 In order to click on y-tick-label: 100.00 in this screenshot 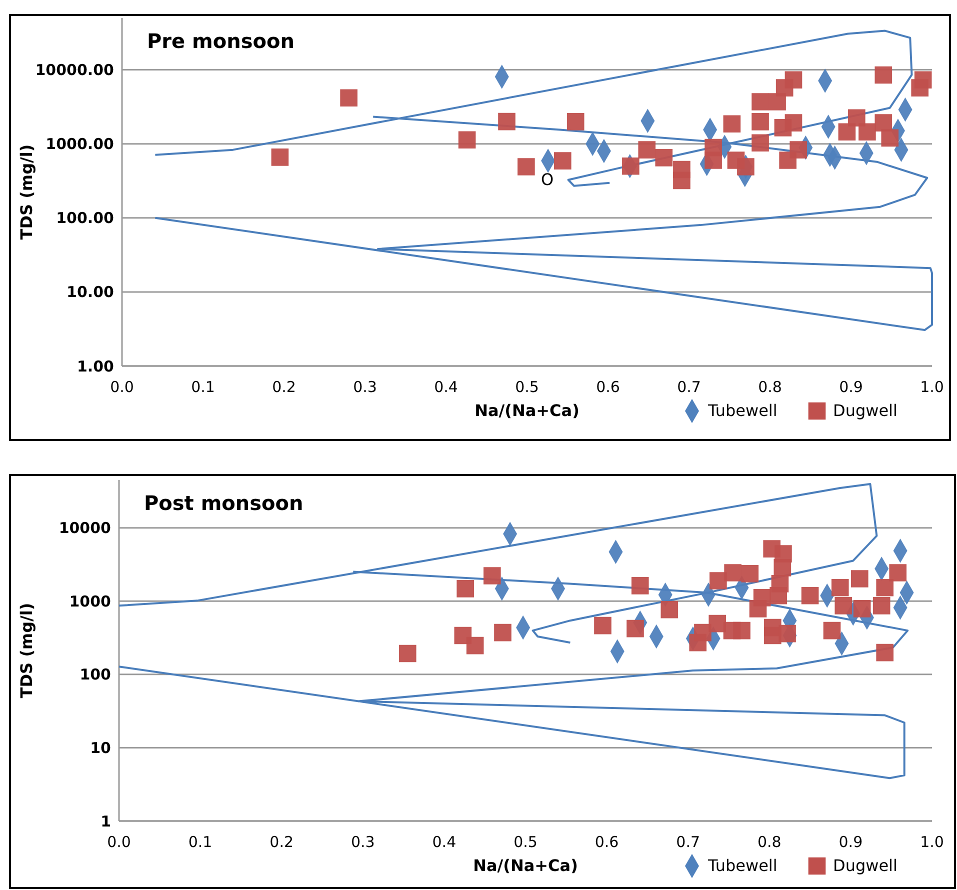, I will do `click(85, 218)`.